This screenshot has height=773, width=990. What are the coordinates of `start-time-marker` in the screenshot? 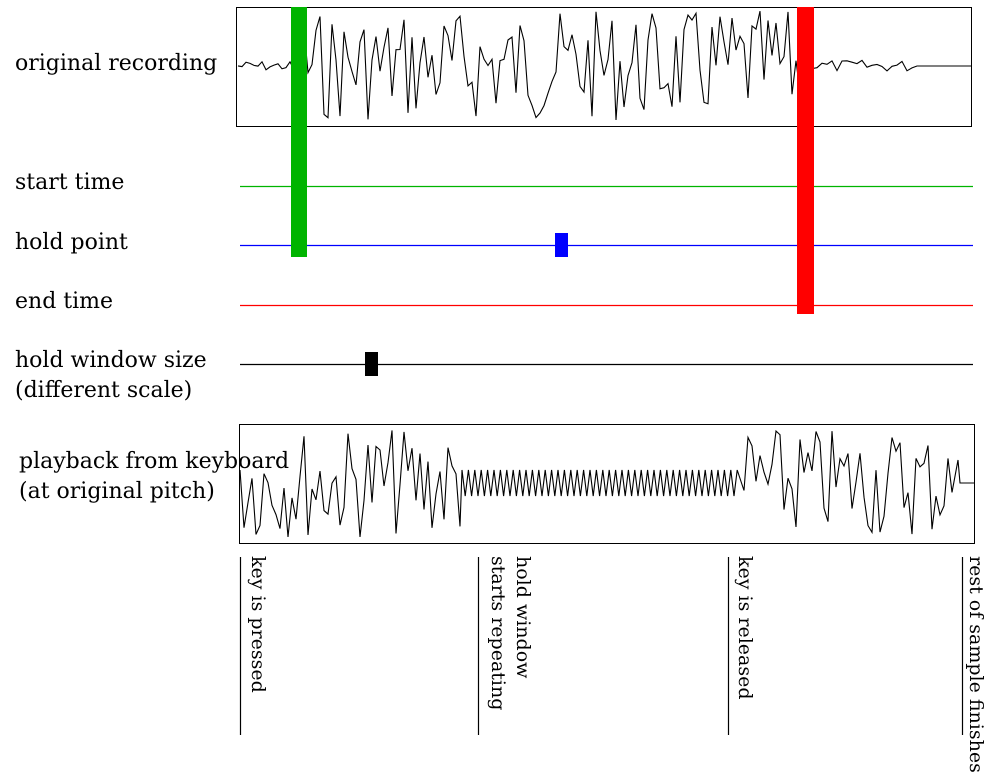 It's located at (299, 132).